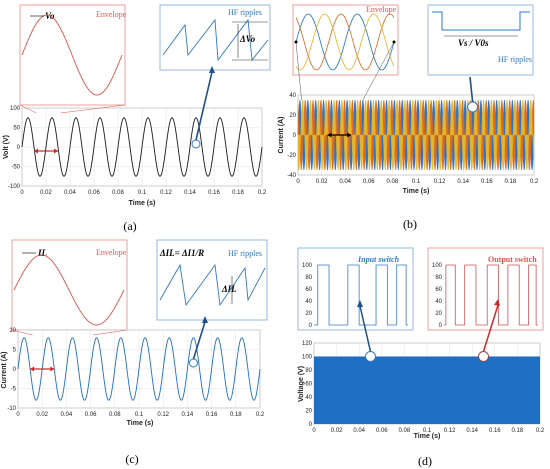 The height and width of the screenshot is (469, 550). What do you see at coordinates (518, 431) in the screenshot?
I see `x-tick-label: 0.18` at bounding box center [518, 431].